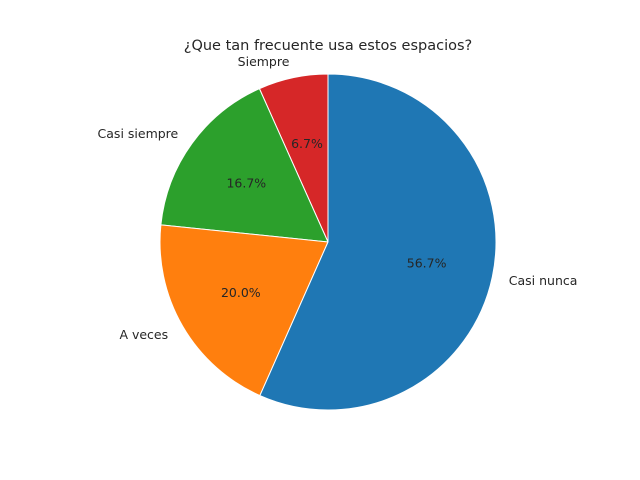 This screenshot has height=480, width=640. Describe the element at coordinates (427, 262) in the screenshot. I see `percent-casi-nunca: 56.7%` at that location.